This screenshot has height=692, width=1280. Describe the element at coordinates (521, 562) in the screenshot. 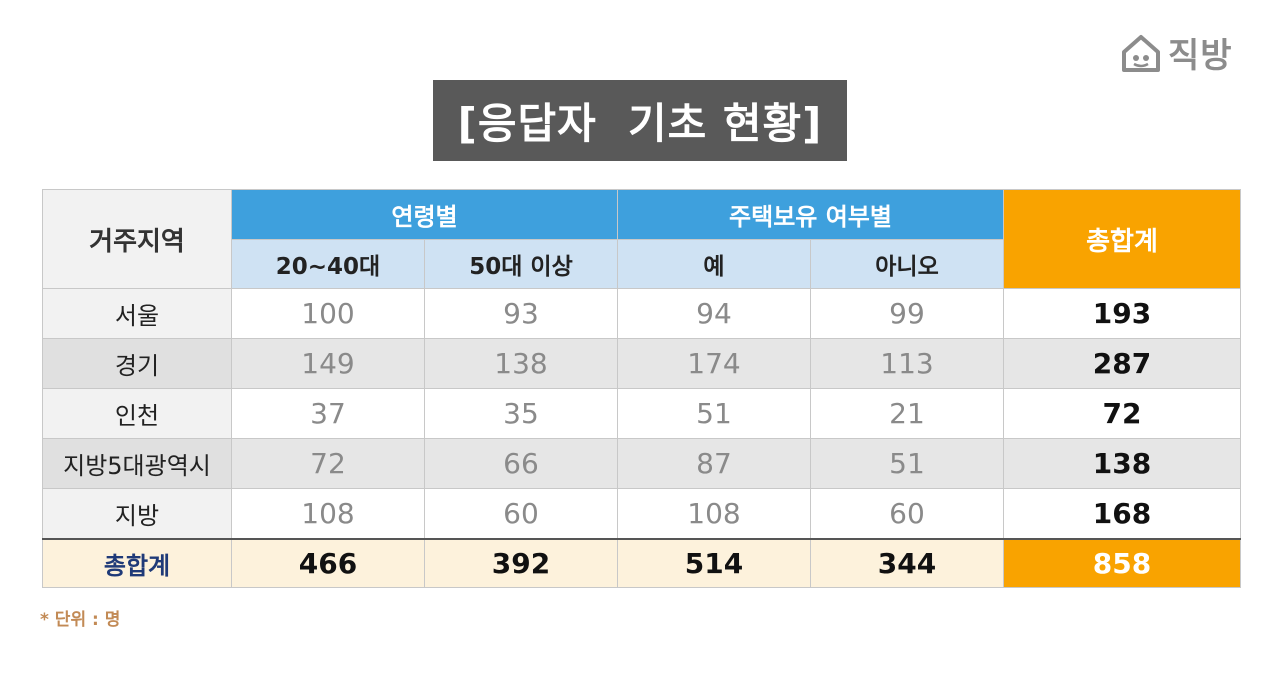

I see `summary-value: 392` at that location.